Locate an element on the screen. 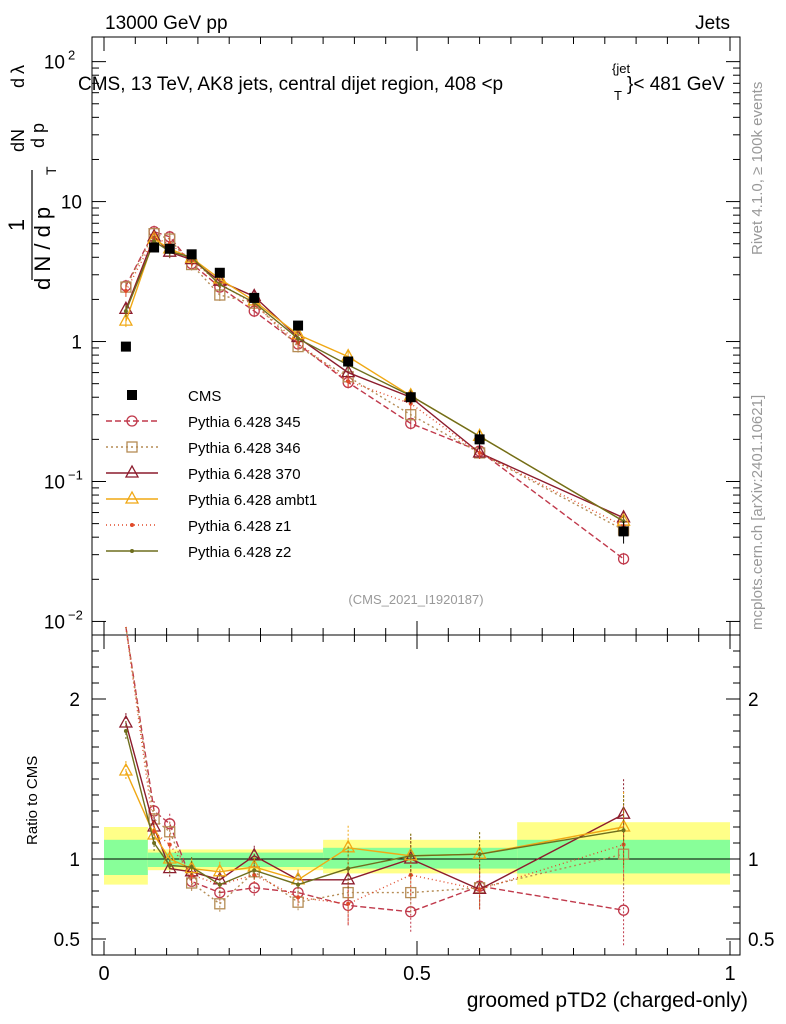 This screenshot has height=1024, width=786. header-right: Jets is located at coordinates (712, 23).